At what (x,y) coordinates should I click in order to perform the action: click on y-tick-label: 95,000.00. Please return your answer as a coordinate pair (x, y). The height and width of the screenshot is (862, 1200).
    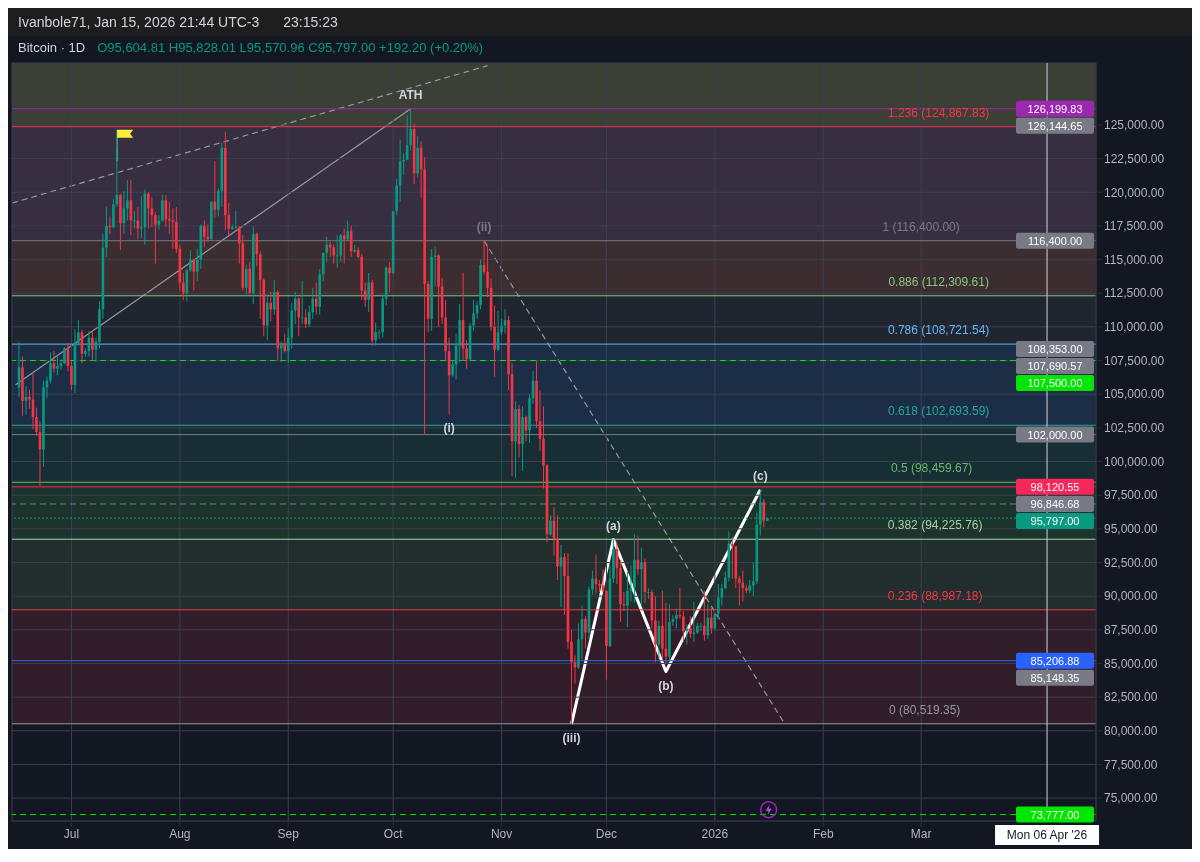
    Looking at the image, I should click on (1131, 529).